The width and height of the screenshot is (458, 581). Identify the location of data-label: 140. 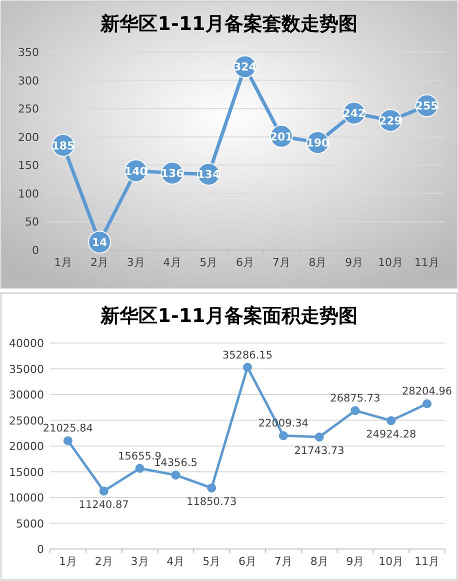
(136, 171).